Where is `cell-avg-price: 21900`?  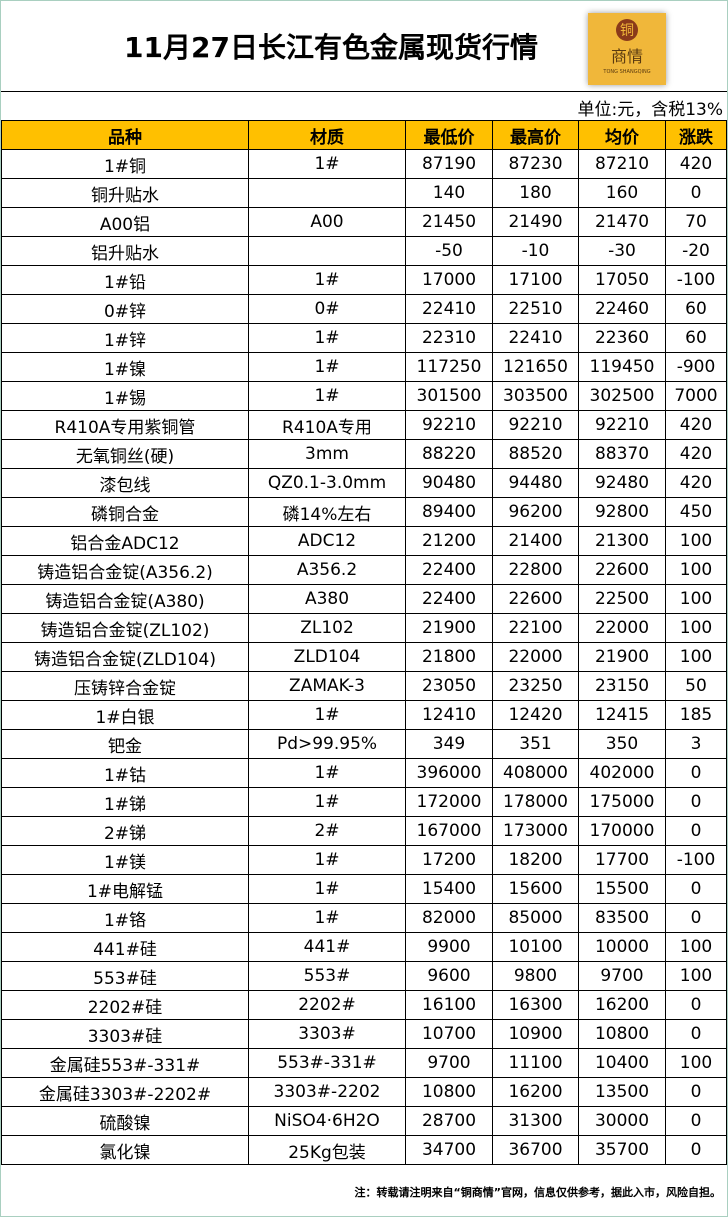 cell-avg-price: 21900 is located at coordinates (622, 657).